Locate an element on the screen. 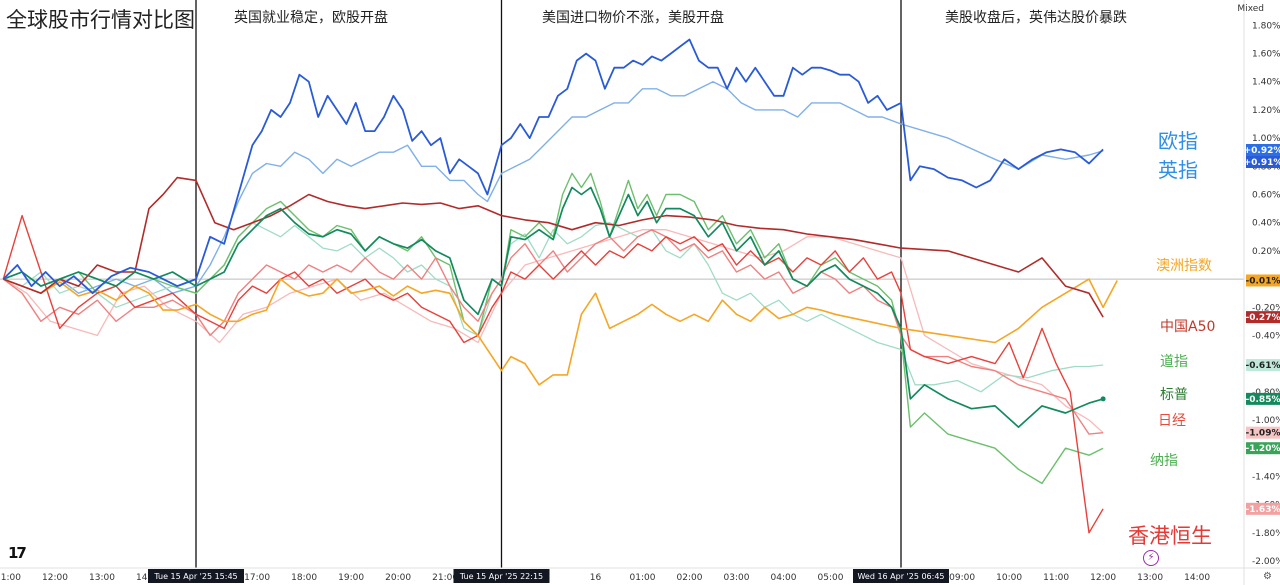 The image size is (1280, 585). last-value-text-hsi: -1.63% is located at coordinates (1263, 510).